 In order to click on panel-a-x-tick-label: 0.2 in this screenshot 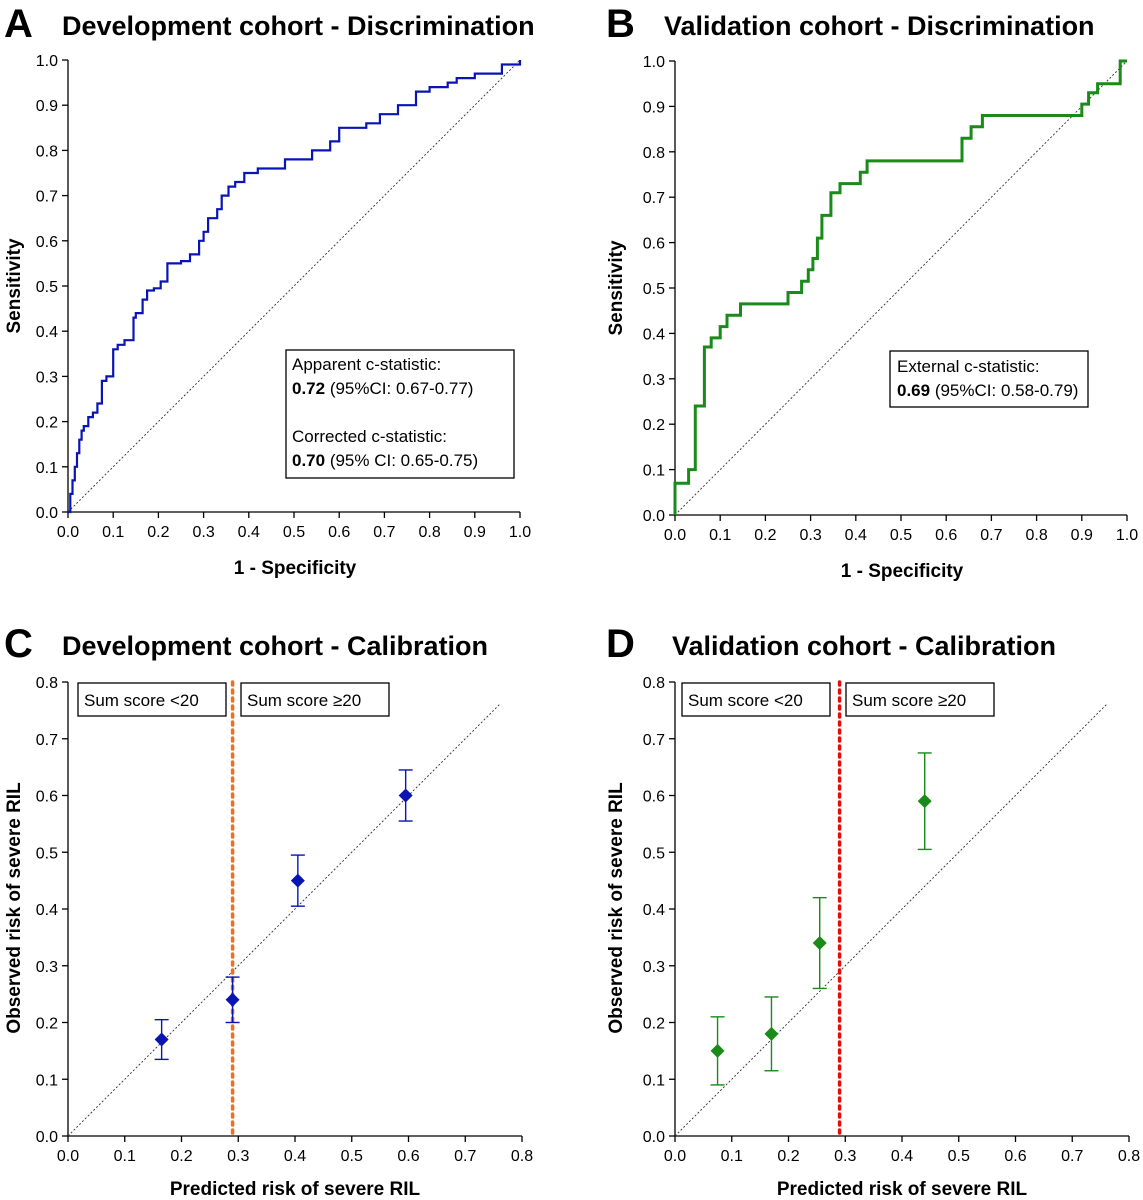, I will do `click(158, 532)`.